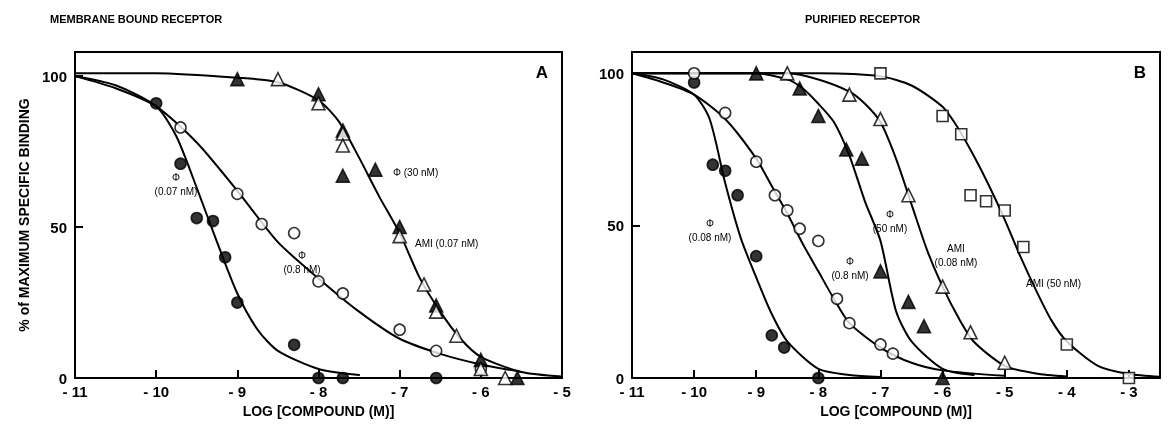 Image resolution: width=1168 pixels, height=434 pixels. Describe the element at coordinates (24, 215) in the screenshot. I see `y-axis-title: % of MAXIMUM SPECIFIC BINDING` at that location.